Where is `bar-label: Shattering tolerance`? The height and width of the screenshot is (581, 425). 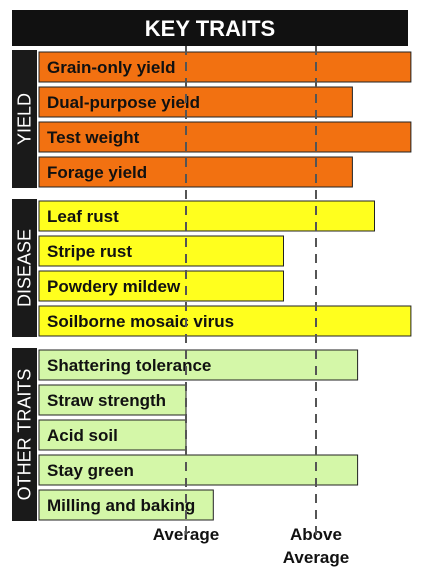
bar-label: Shattering tolerance is located at coordinates (129, 365).